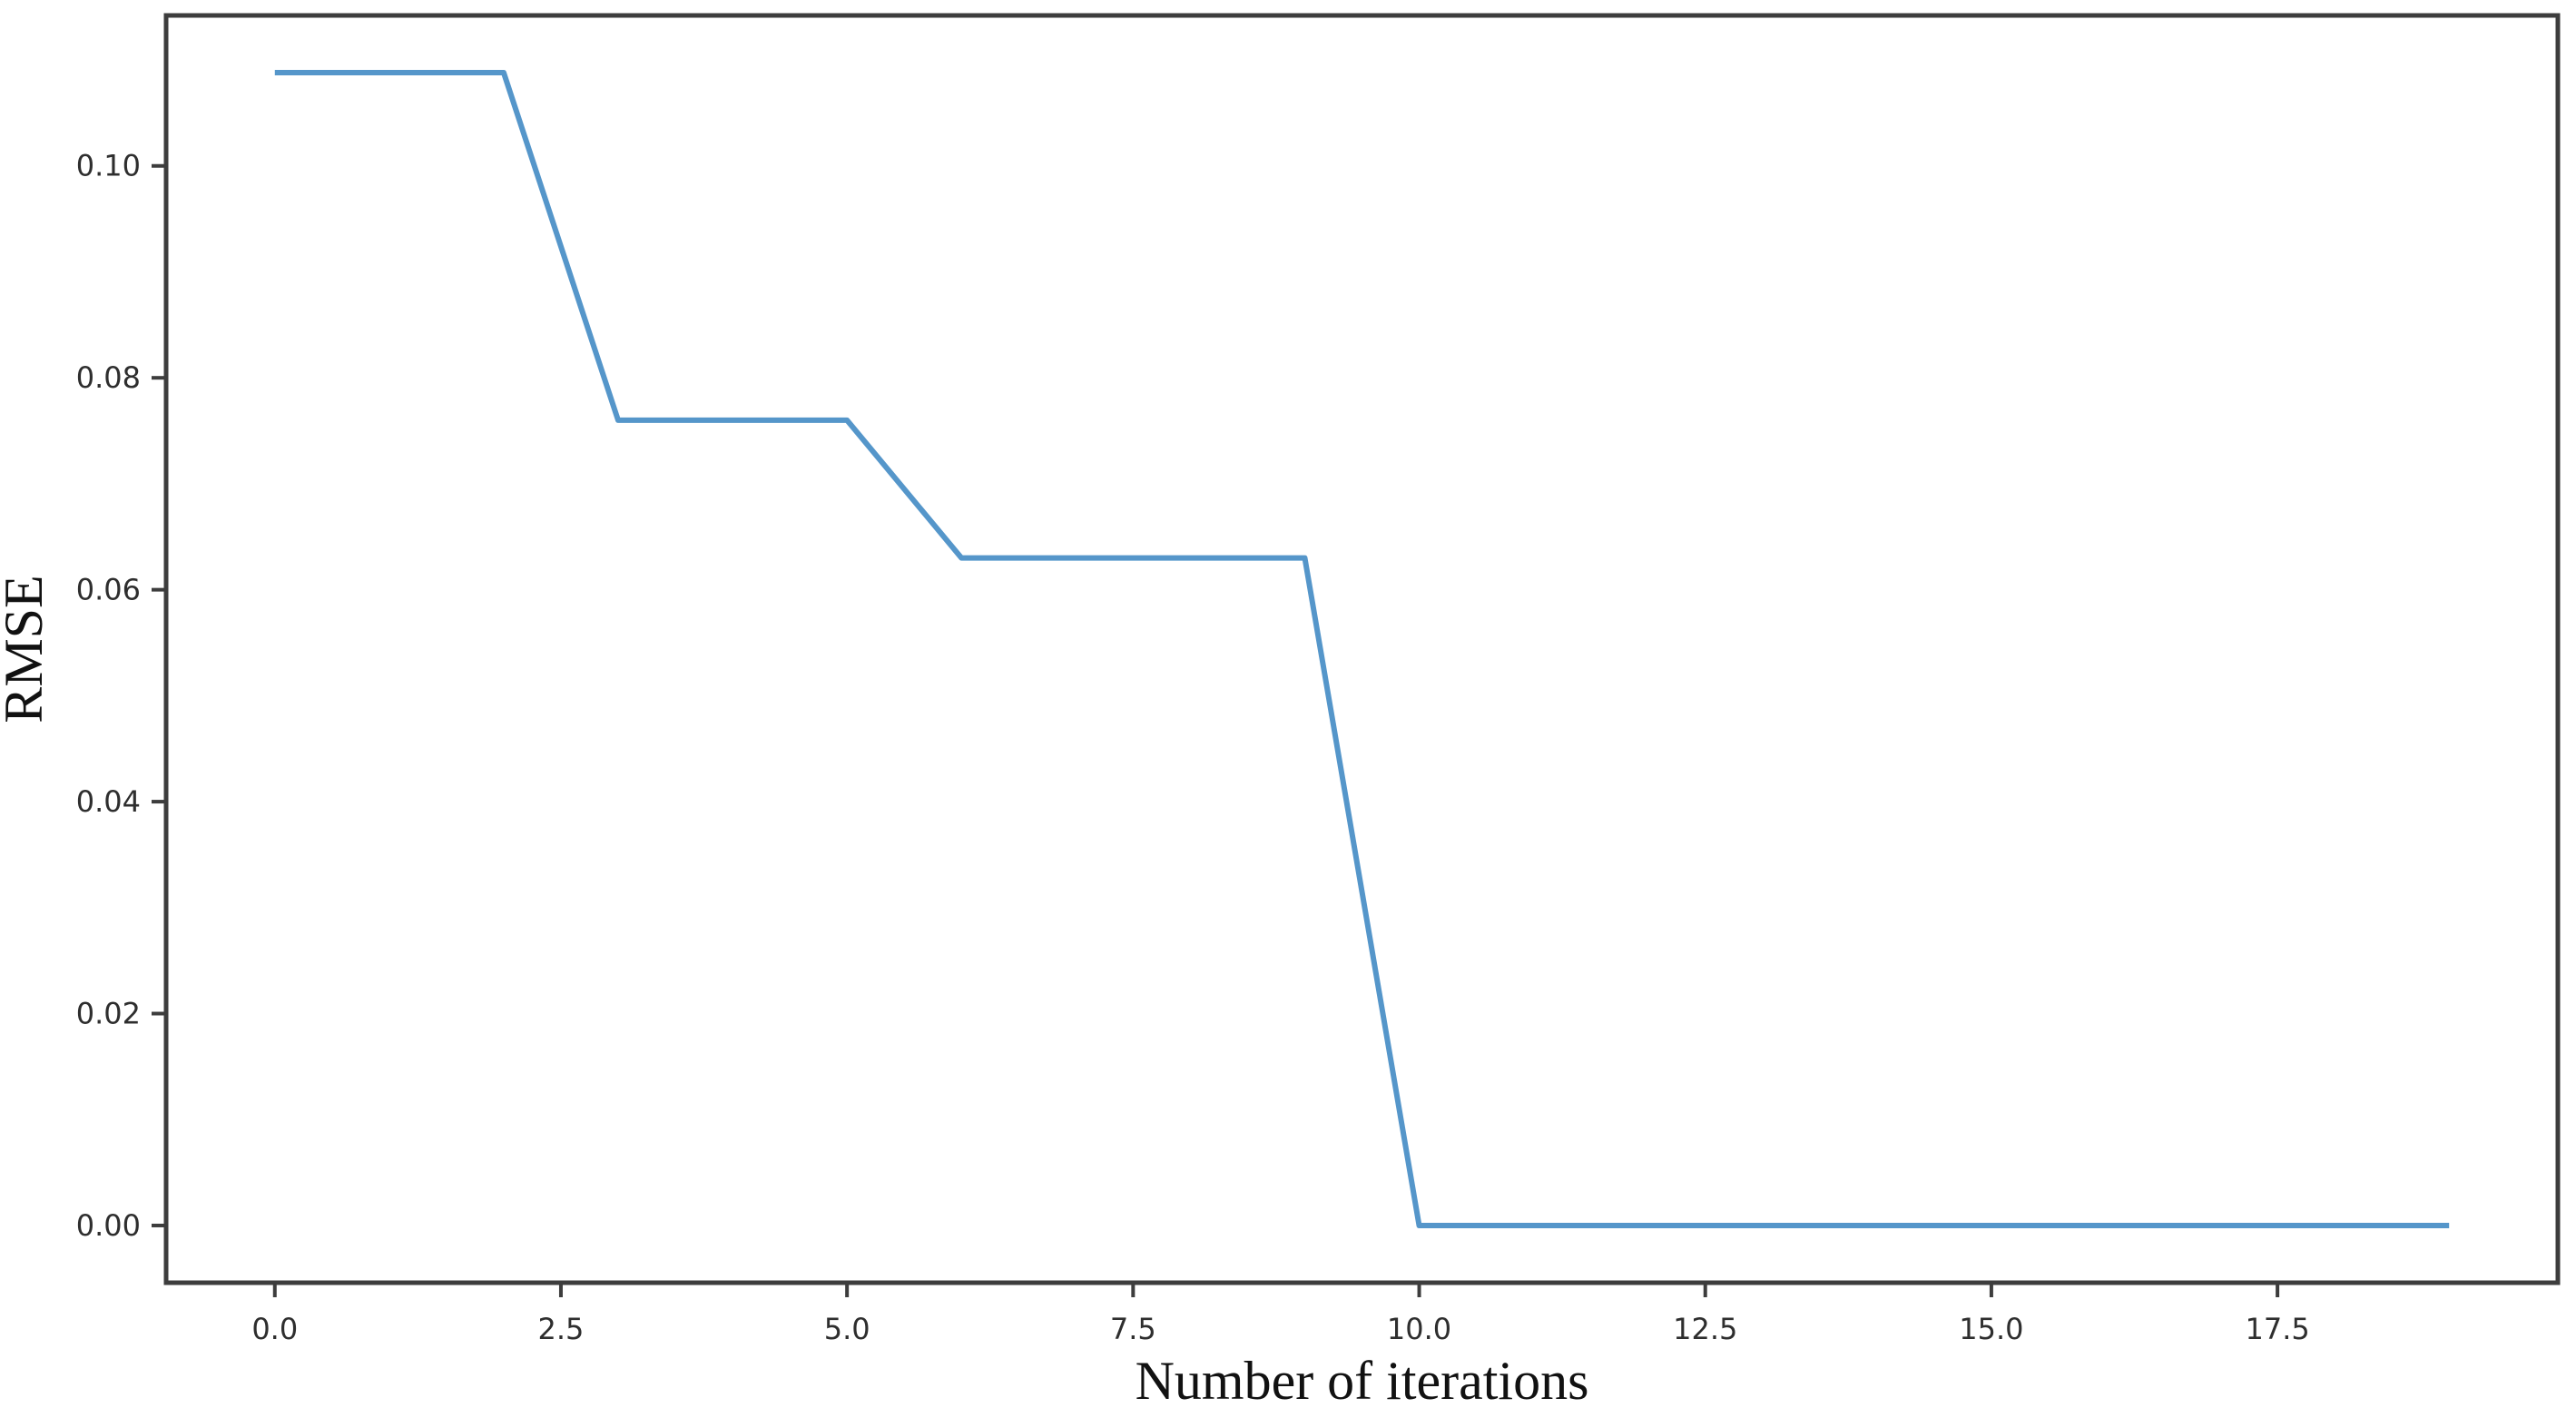 The height and width of the screenshot is (1408, 2576). Describe the element at coordinates (274, 1329) in the screenshot. I see `x-tick-label: 0.0` at that location.